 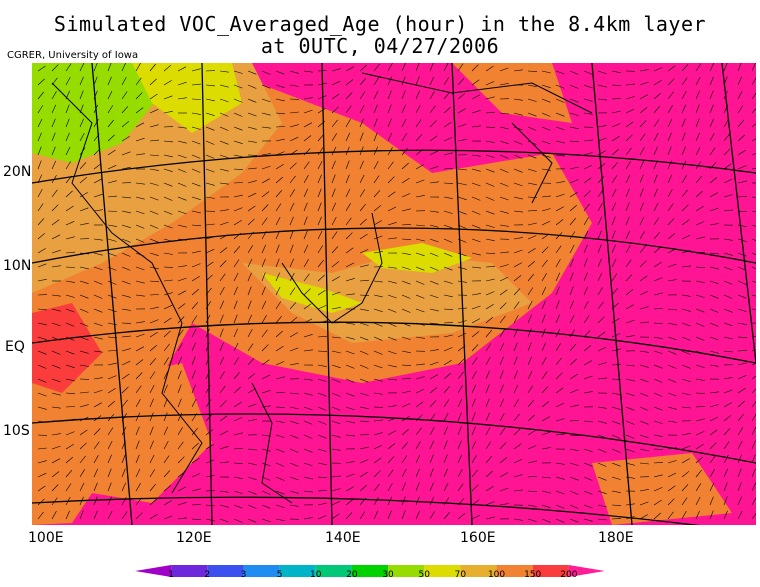 What do you see at coordinates (352, 575) in the screenshot?
I see `colorbar-label: 20` at bounding box center [352, 575].